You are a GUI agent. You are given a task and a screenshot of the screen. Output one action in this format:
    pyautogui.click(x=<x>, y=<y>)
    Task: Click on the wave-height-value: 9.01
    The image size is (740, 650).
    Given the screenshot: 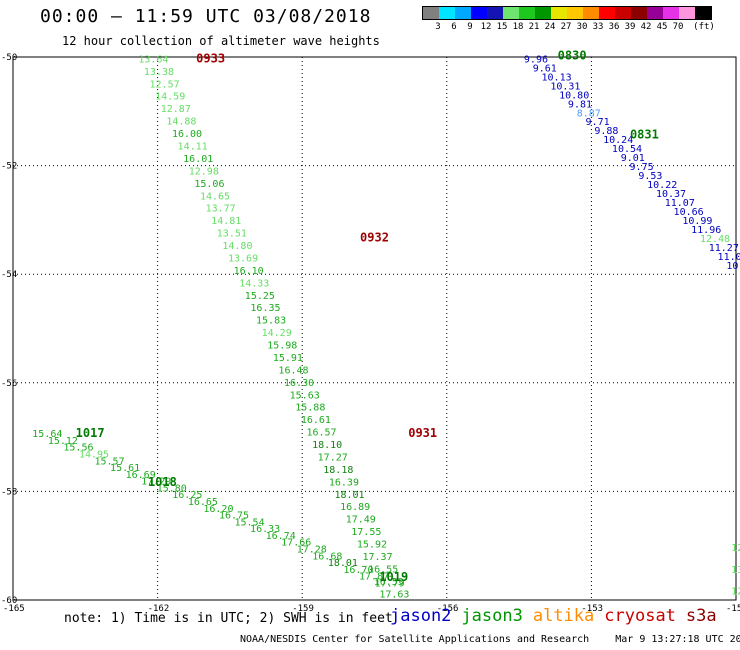 What is the action you would take?
    pyautogui.click(x=633, y=158)
    